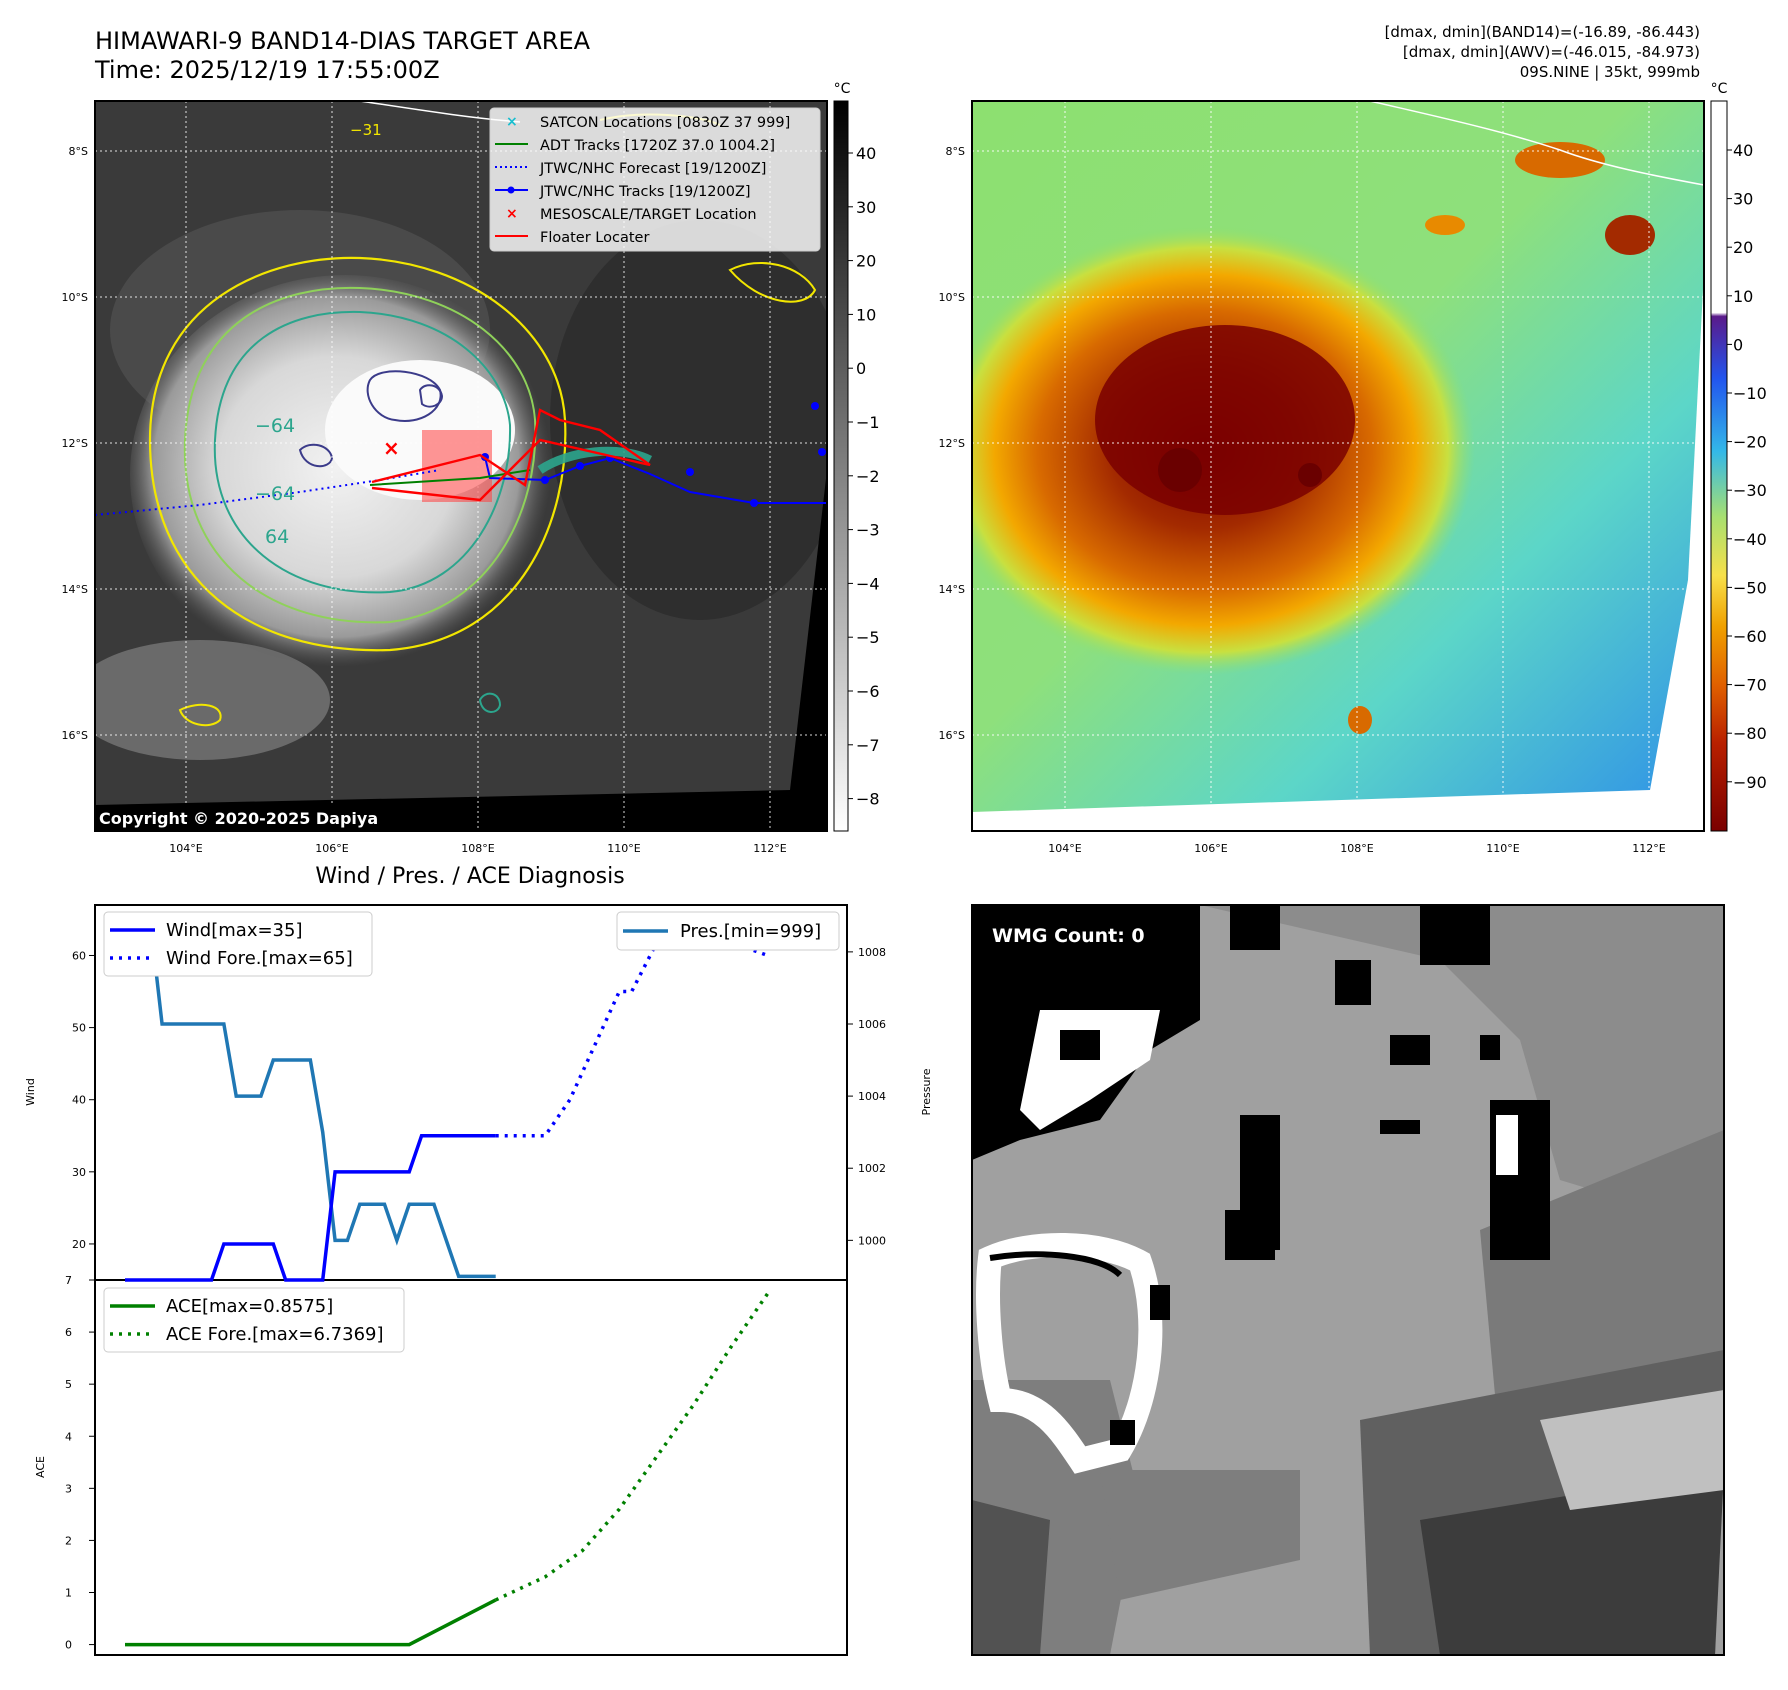  What do you see at coordinates (872, 1240) in the screenshot?
I see `pressure-tick-label: 1000` at bounding box center [872, 1240].